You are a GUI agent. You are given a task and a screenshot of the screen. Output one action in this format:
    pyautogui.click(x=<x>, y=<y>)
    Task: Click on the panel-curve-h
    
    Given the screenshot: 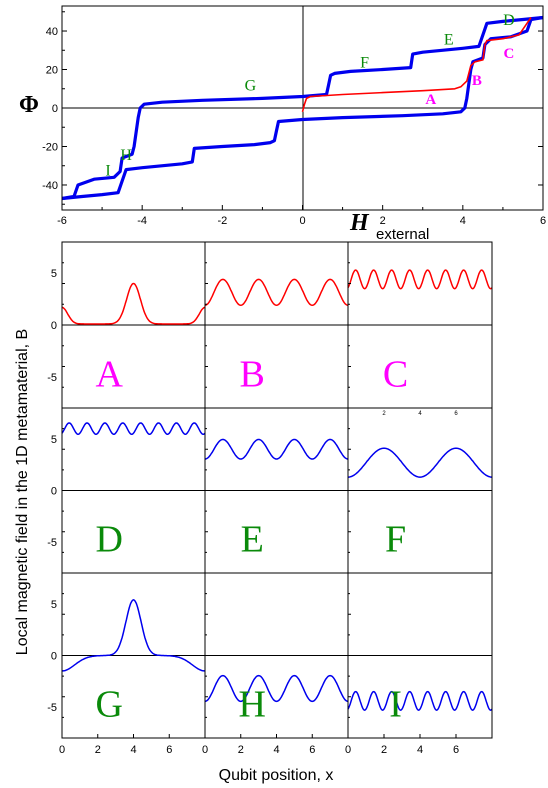 What is the action you would take?
    pyautogui.click(x=276, y=688)
    